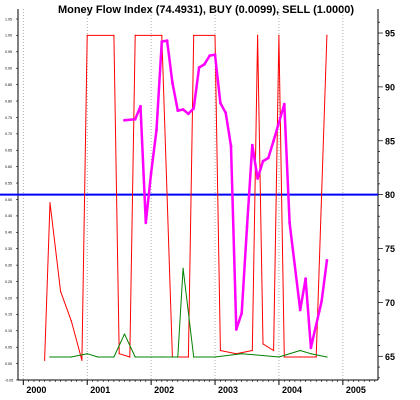 This screenshot has height=400, width=420. I want to click on left-tick-label: 0.85, so click(8, 85).